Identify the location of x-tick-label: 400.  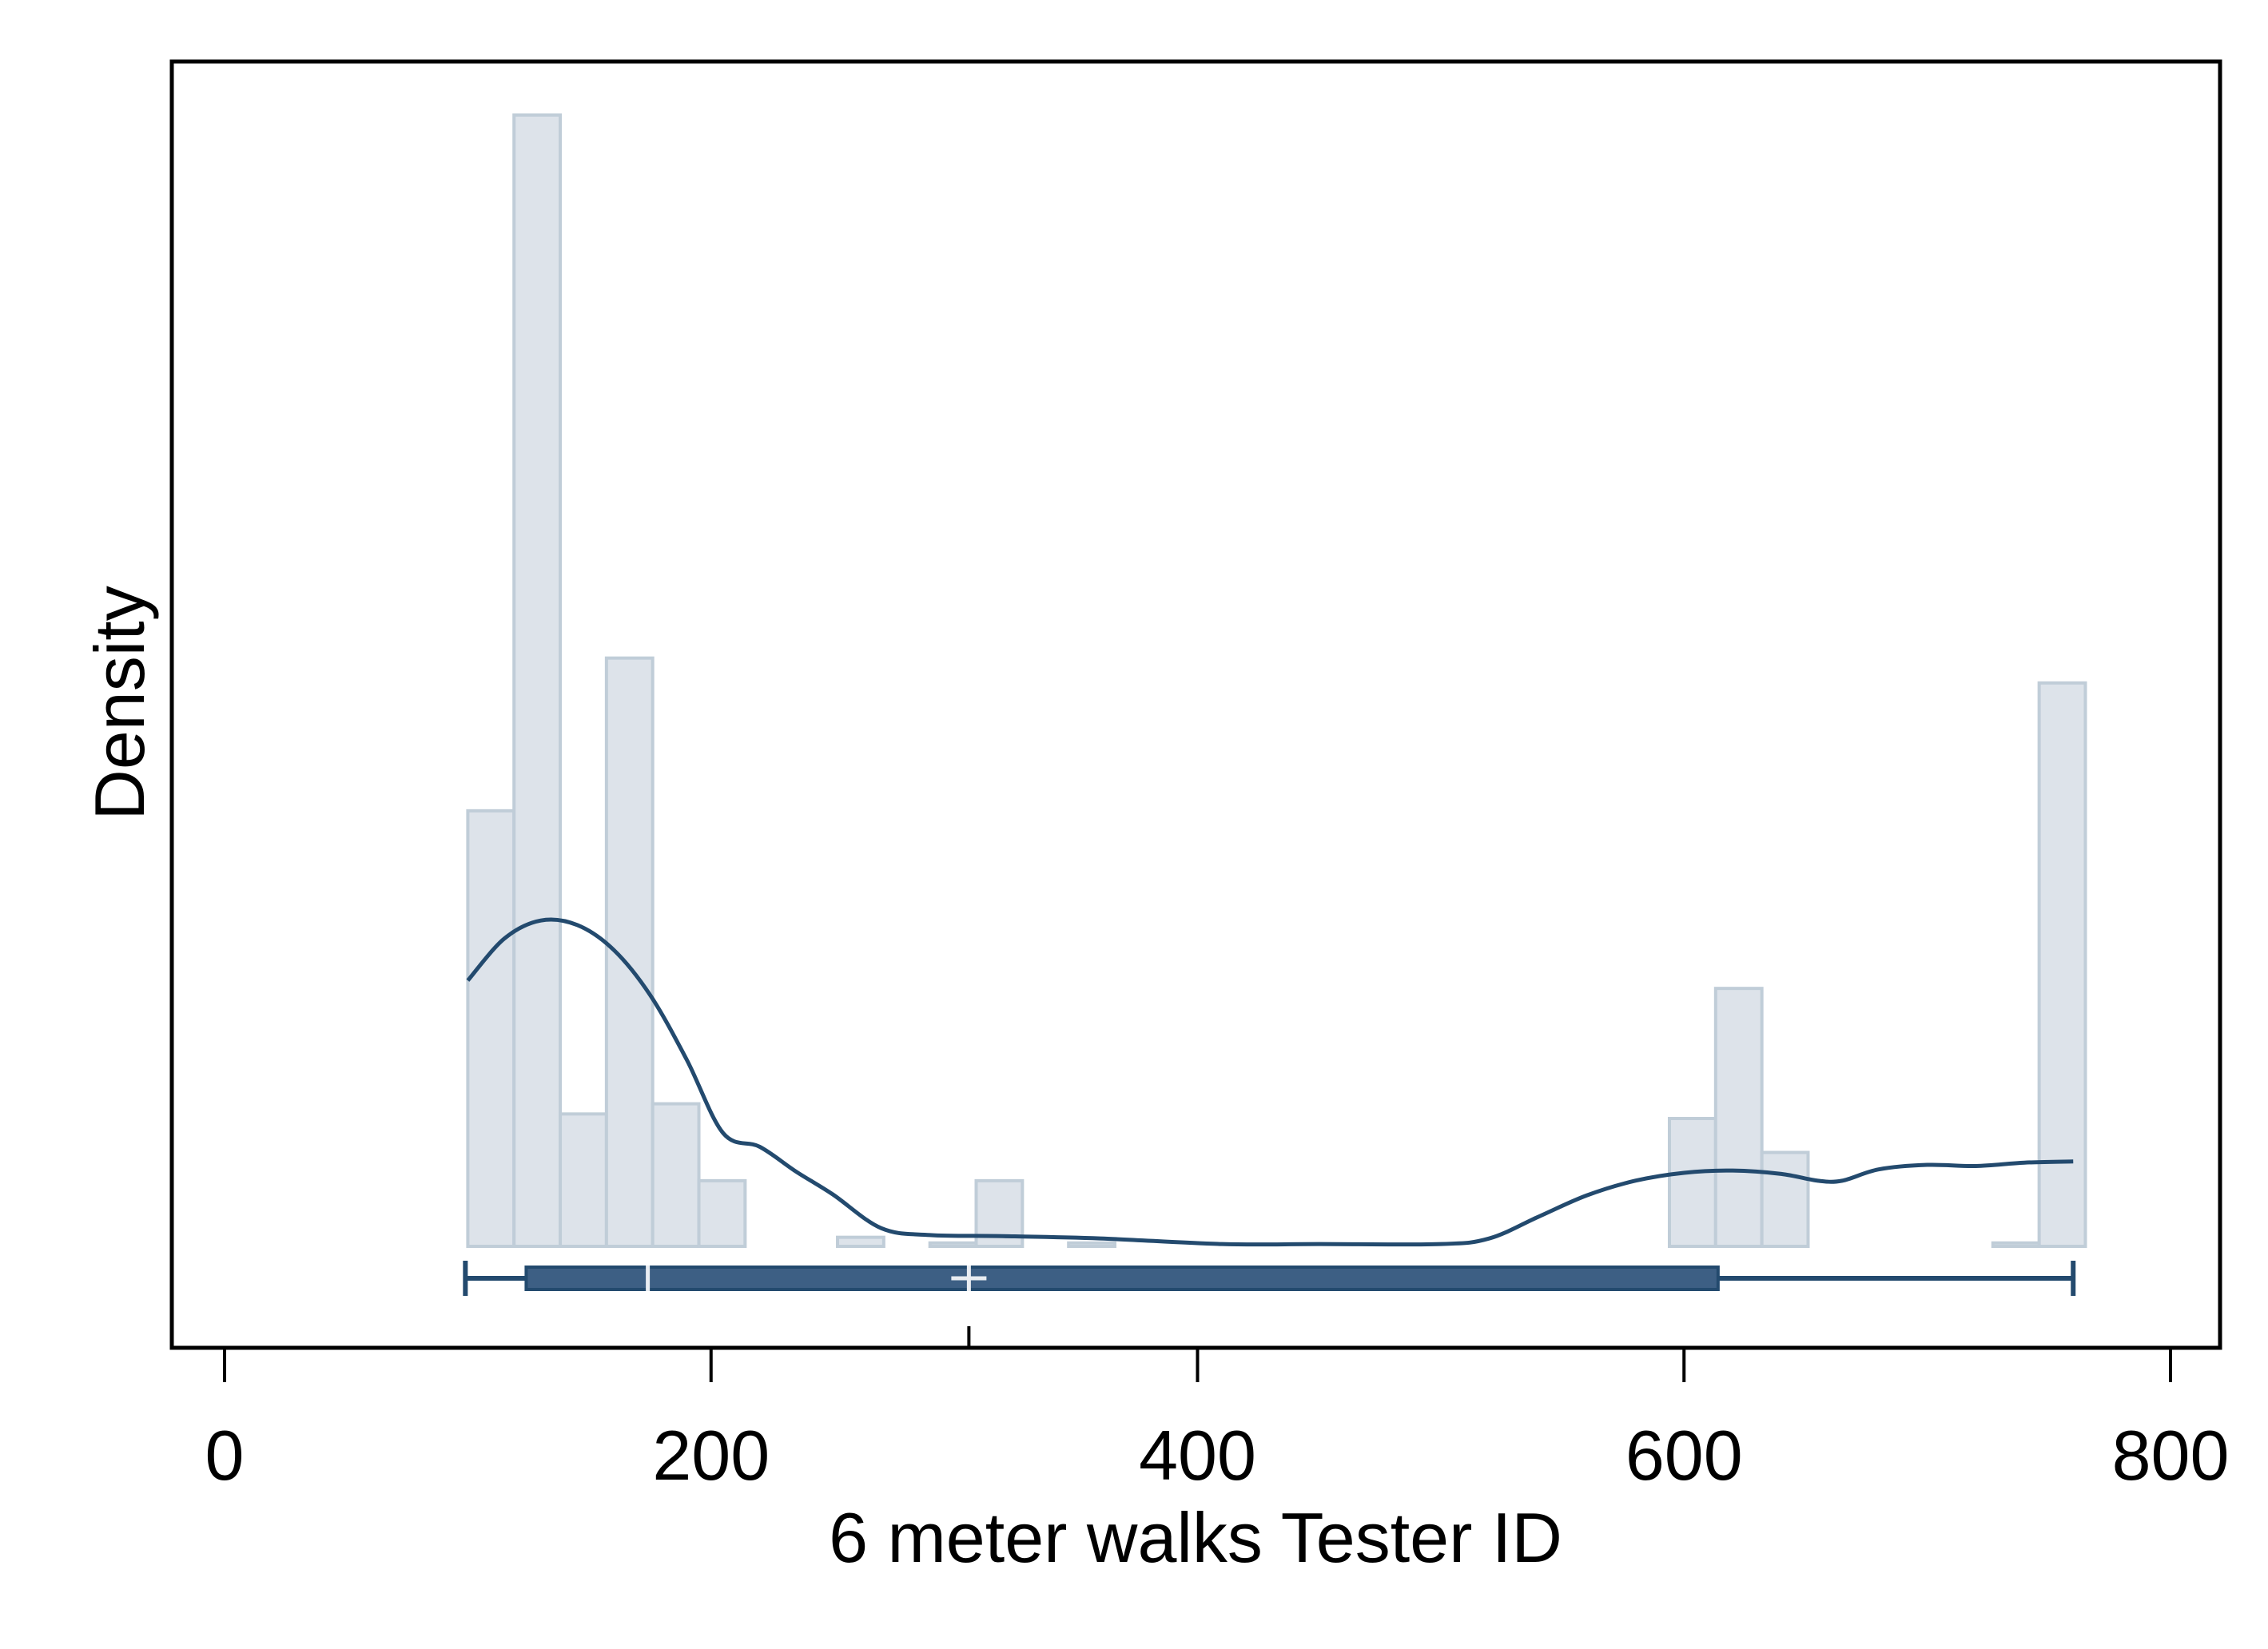
(1197, 1455).